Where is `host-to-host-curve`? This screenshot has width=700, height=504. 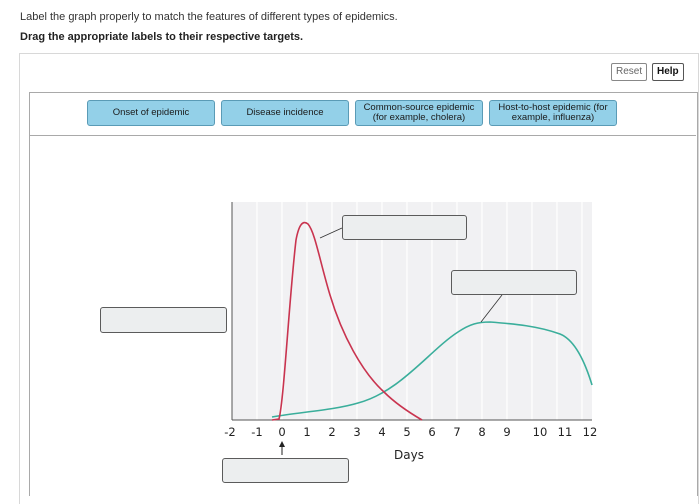
host-to-host-curve is located at coordinates (432, 369).